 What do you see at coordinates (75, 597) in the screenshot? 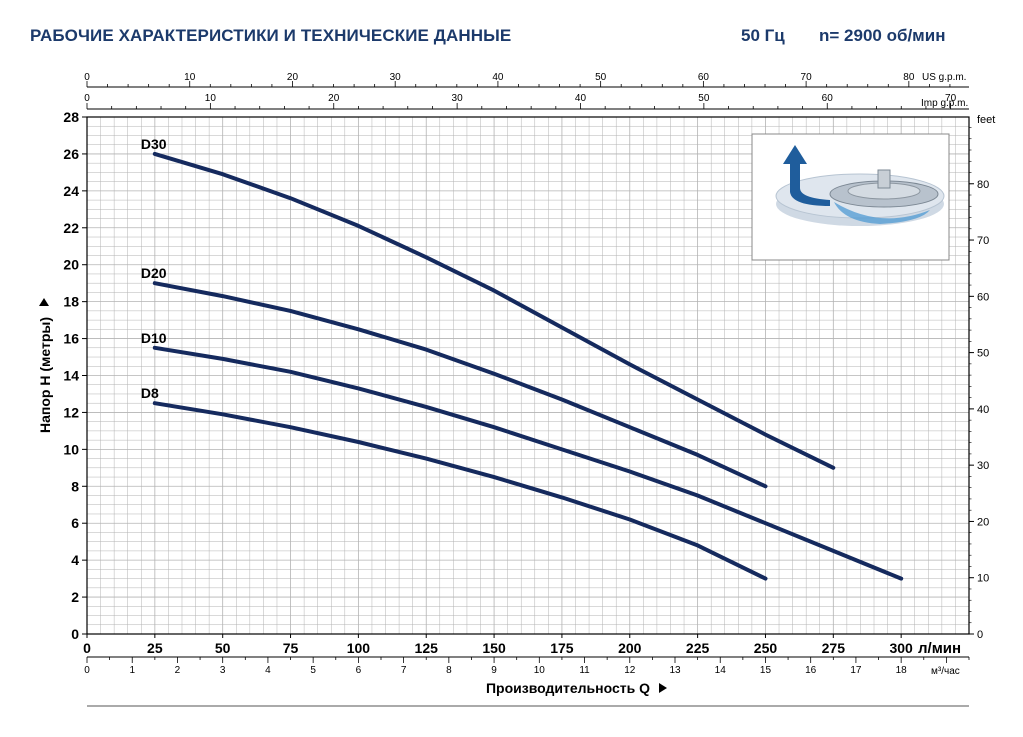
I see `y-tick-label: 2` at bounding box center [75, 597].